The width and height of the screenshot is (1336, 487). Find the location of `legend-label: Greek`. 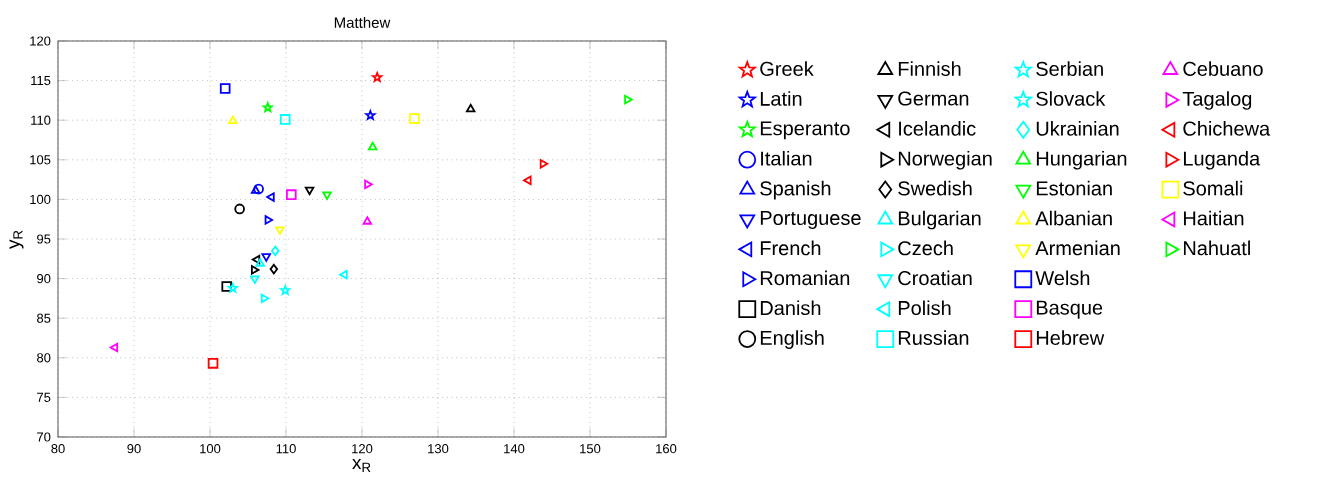

legend-label: Greek is located at coordinates (787, 68).